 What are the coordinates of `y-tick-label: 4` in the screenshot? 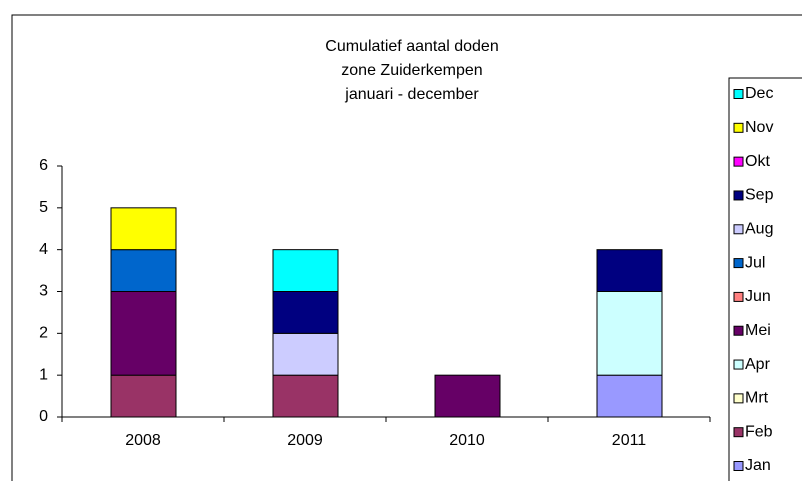 It's located at (43, 249).